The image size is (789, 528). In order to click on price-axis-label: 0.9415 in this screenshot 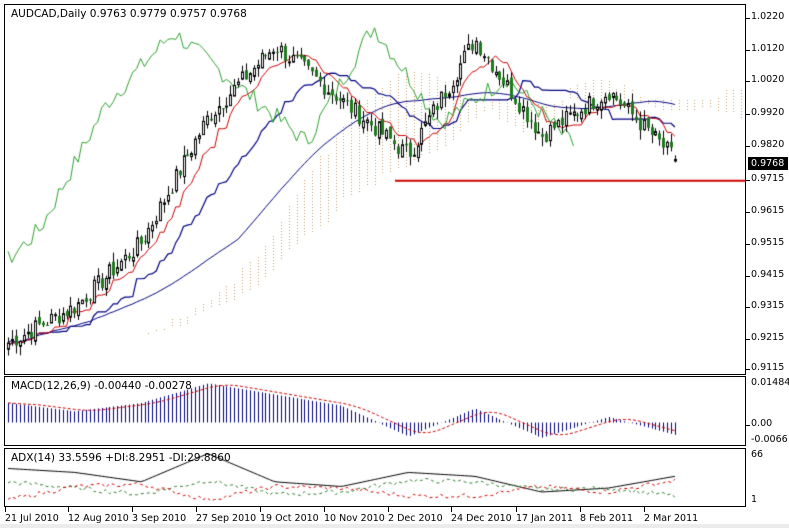, I will do `click(768, 274)`.